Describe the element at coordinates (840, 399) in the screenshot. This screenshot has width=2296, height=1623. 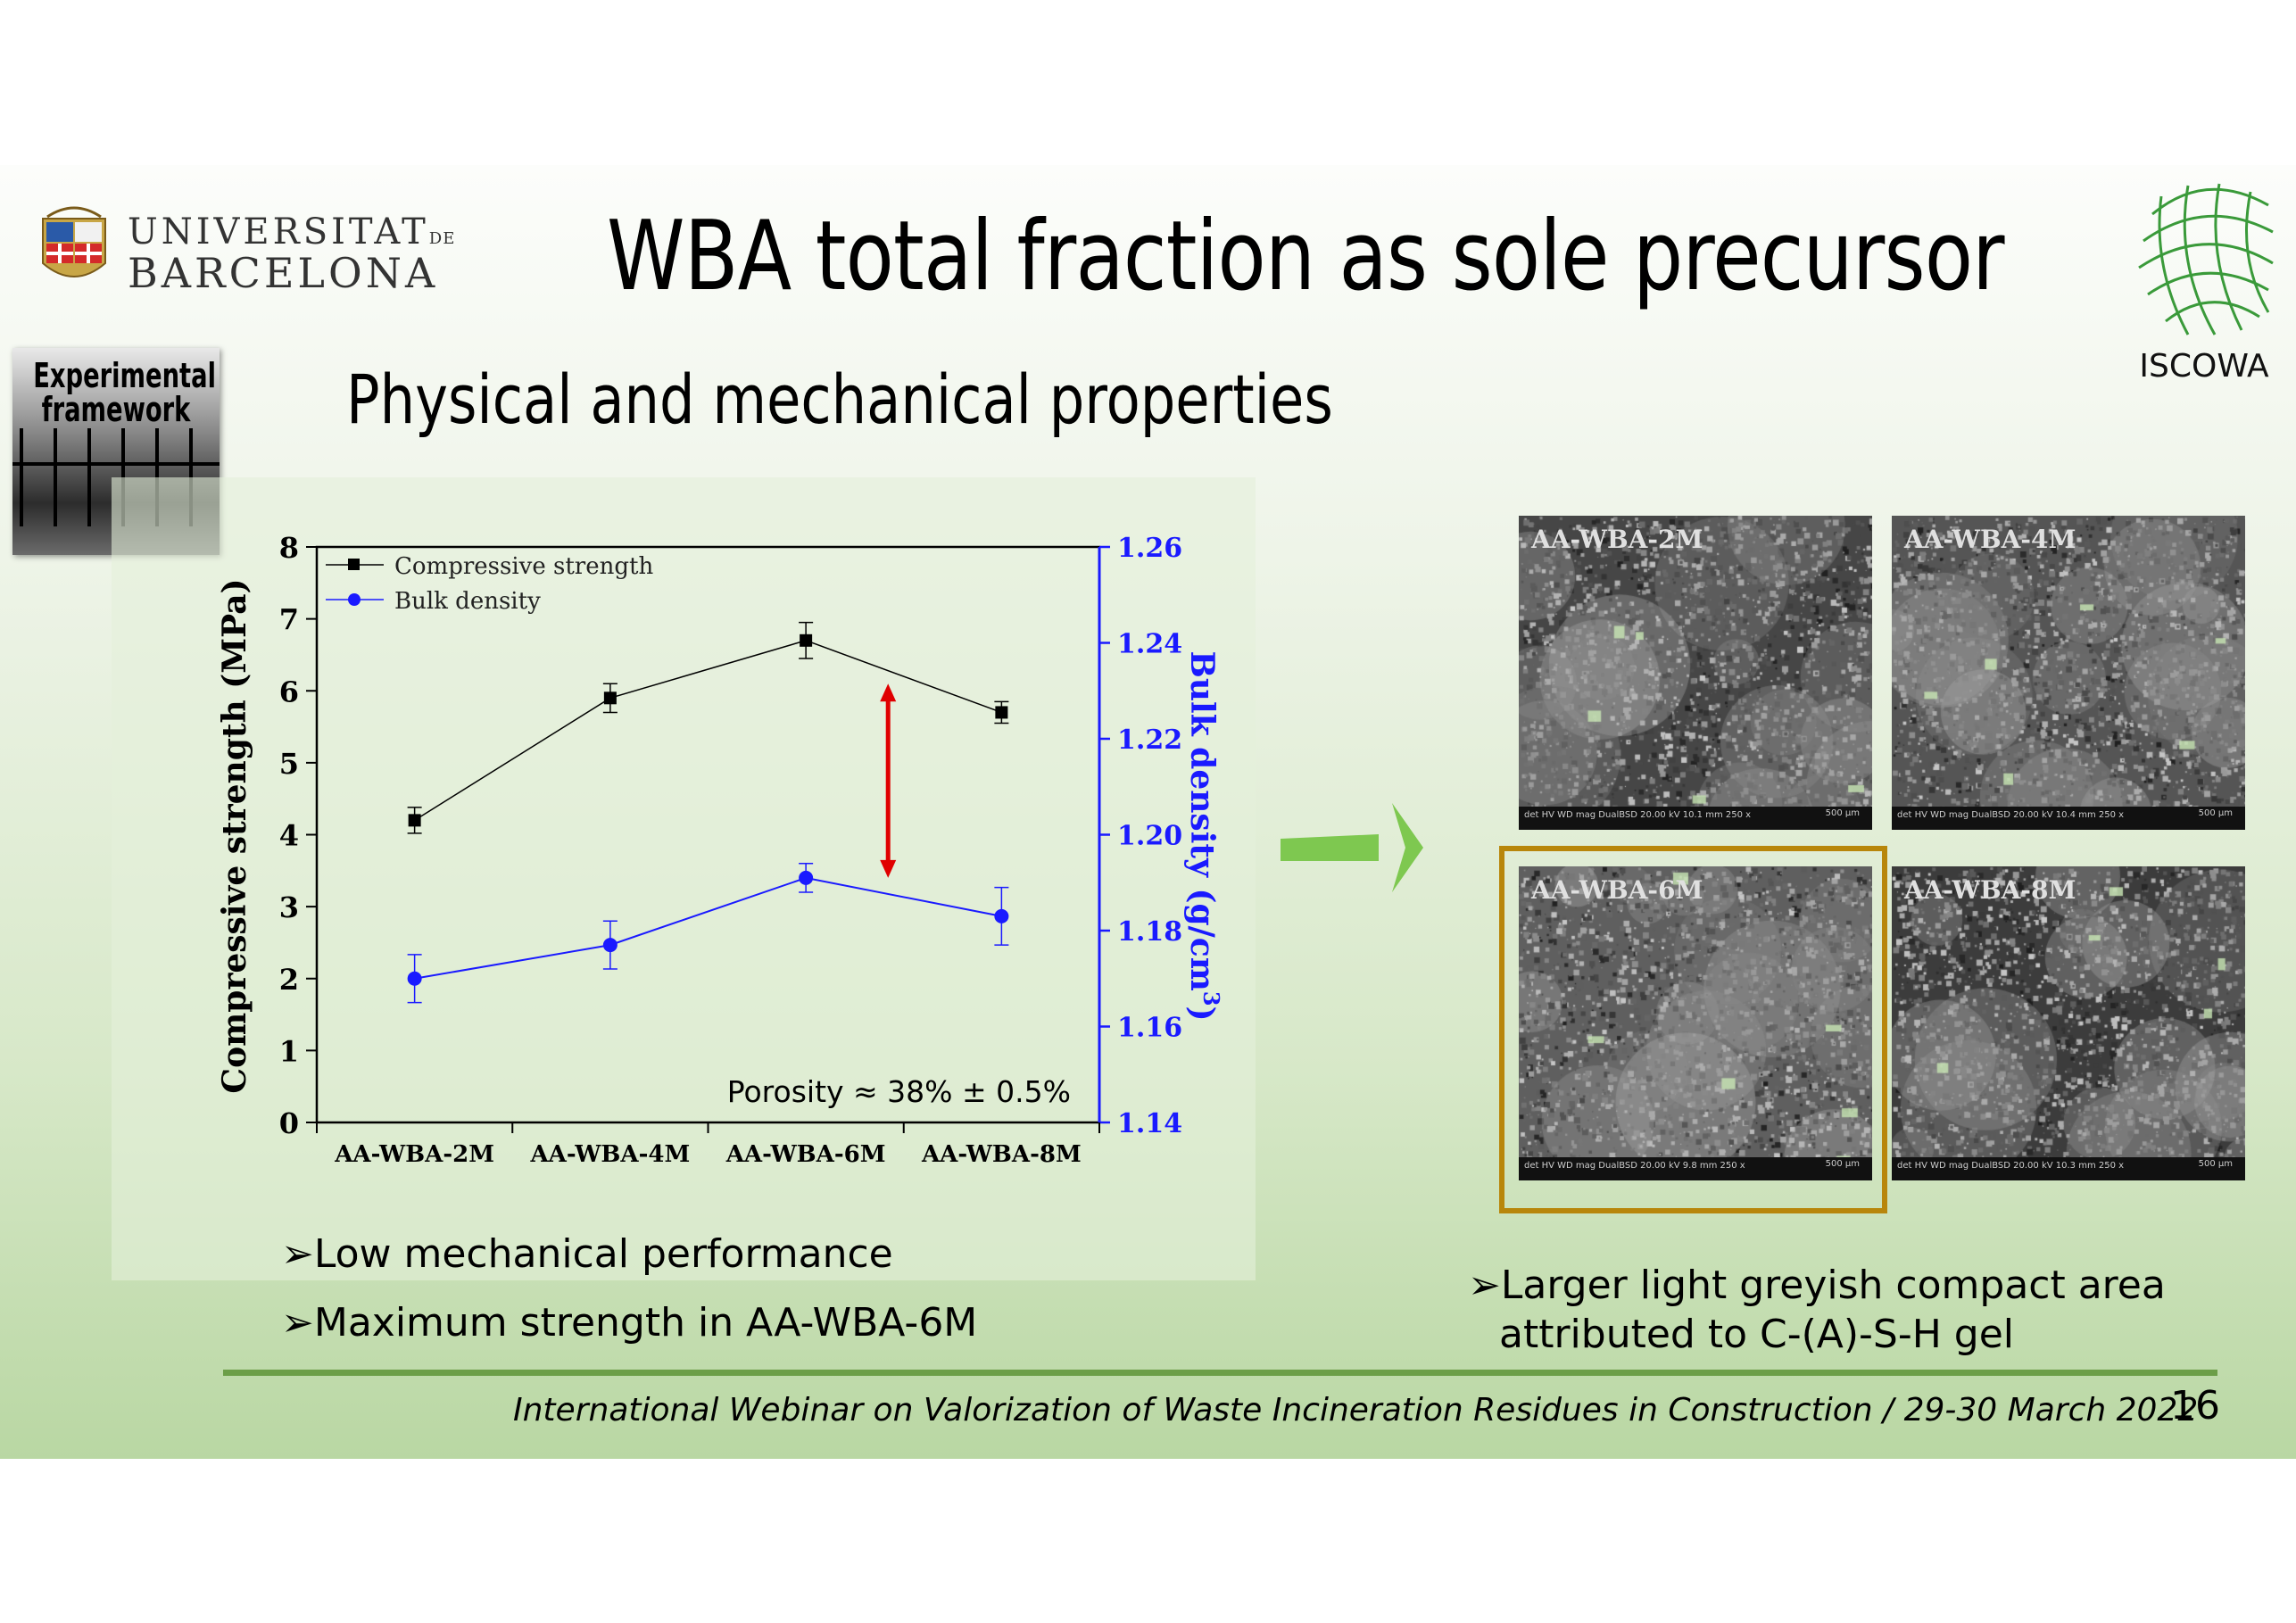
I see `slide-subtitle: Physical and mechanical properties` at that location.